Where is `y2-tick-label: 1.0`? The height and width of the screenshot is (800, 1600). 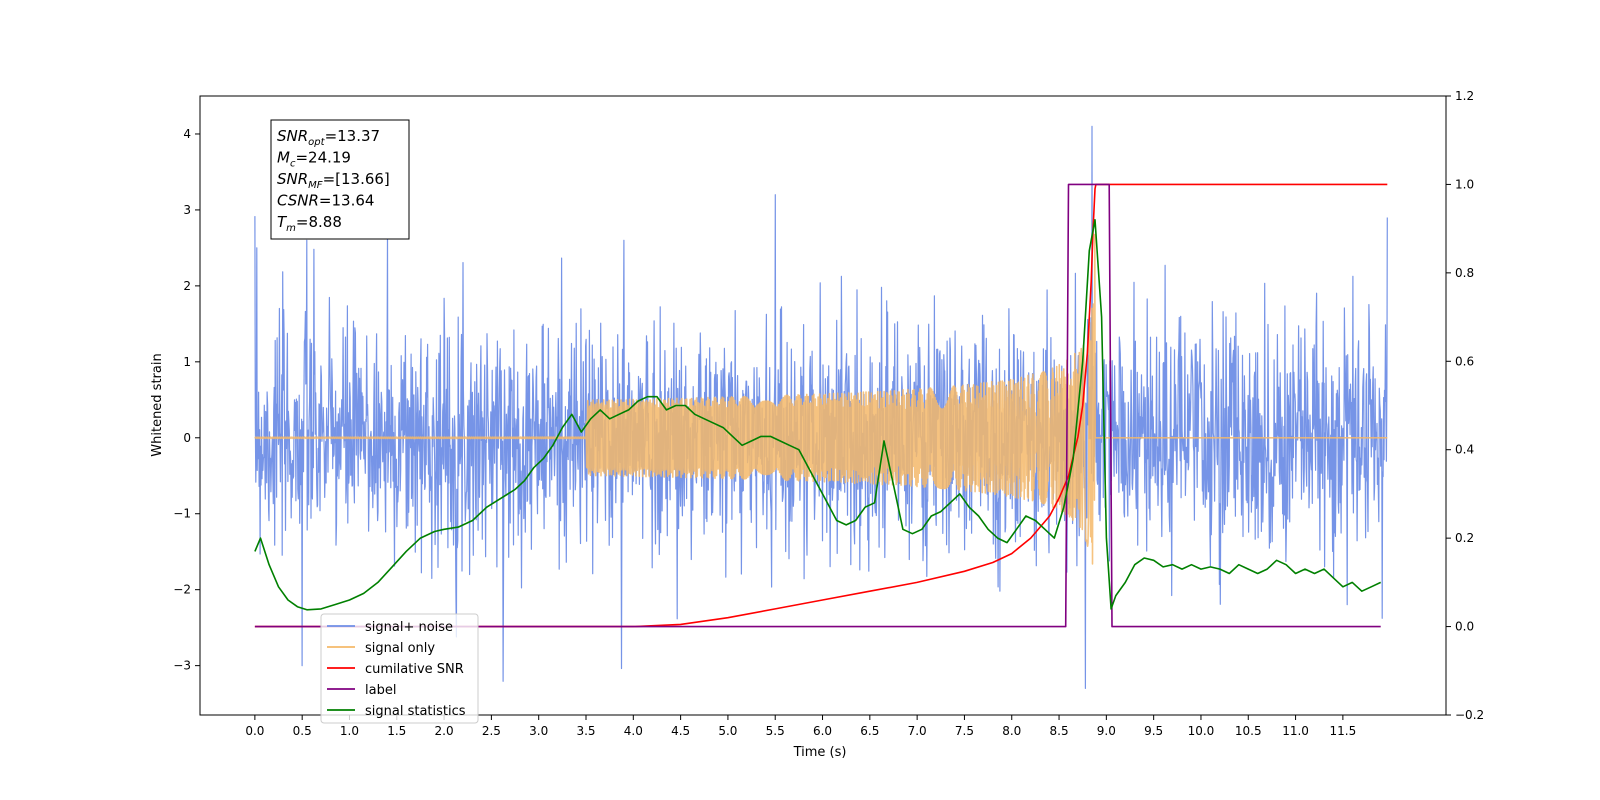
y2-tick-label: 1.0 is located at coordinates (1464, 184).